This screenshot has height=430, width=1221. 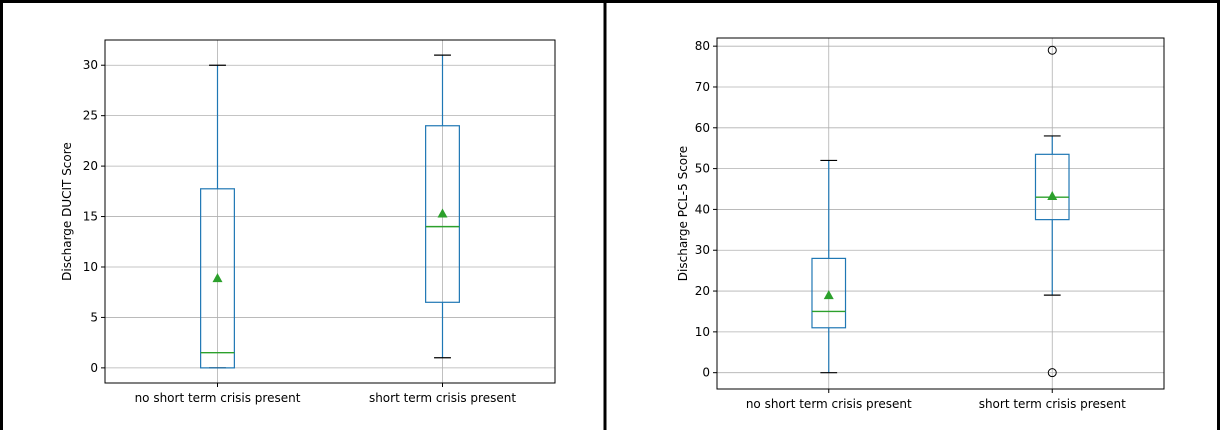 What do you see at coordinates (683, 213) in the screenshot?
I see `y-axis-label: Discharge PCL-5 Score` at bounding box center [683, 213].